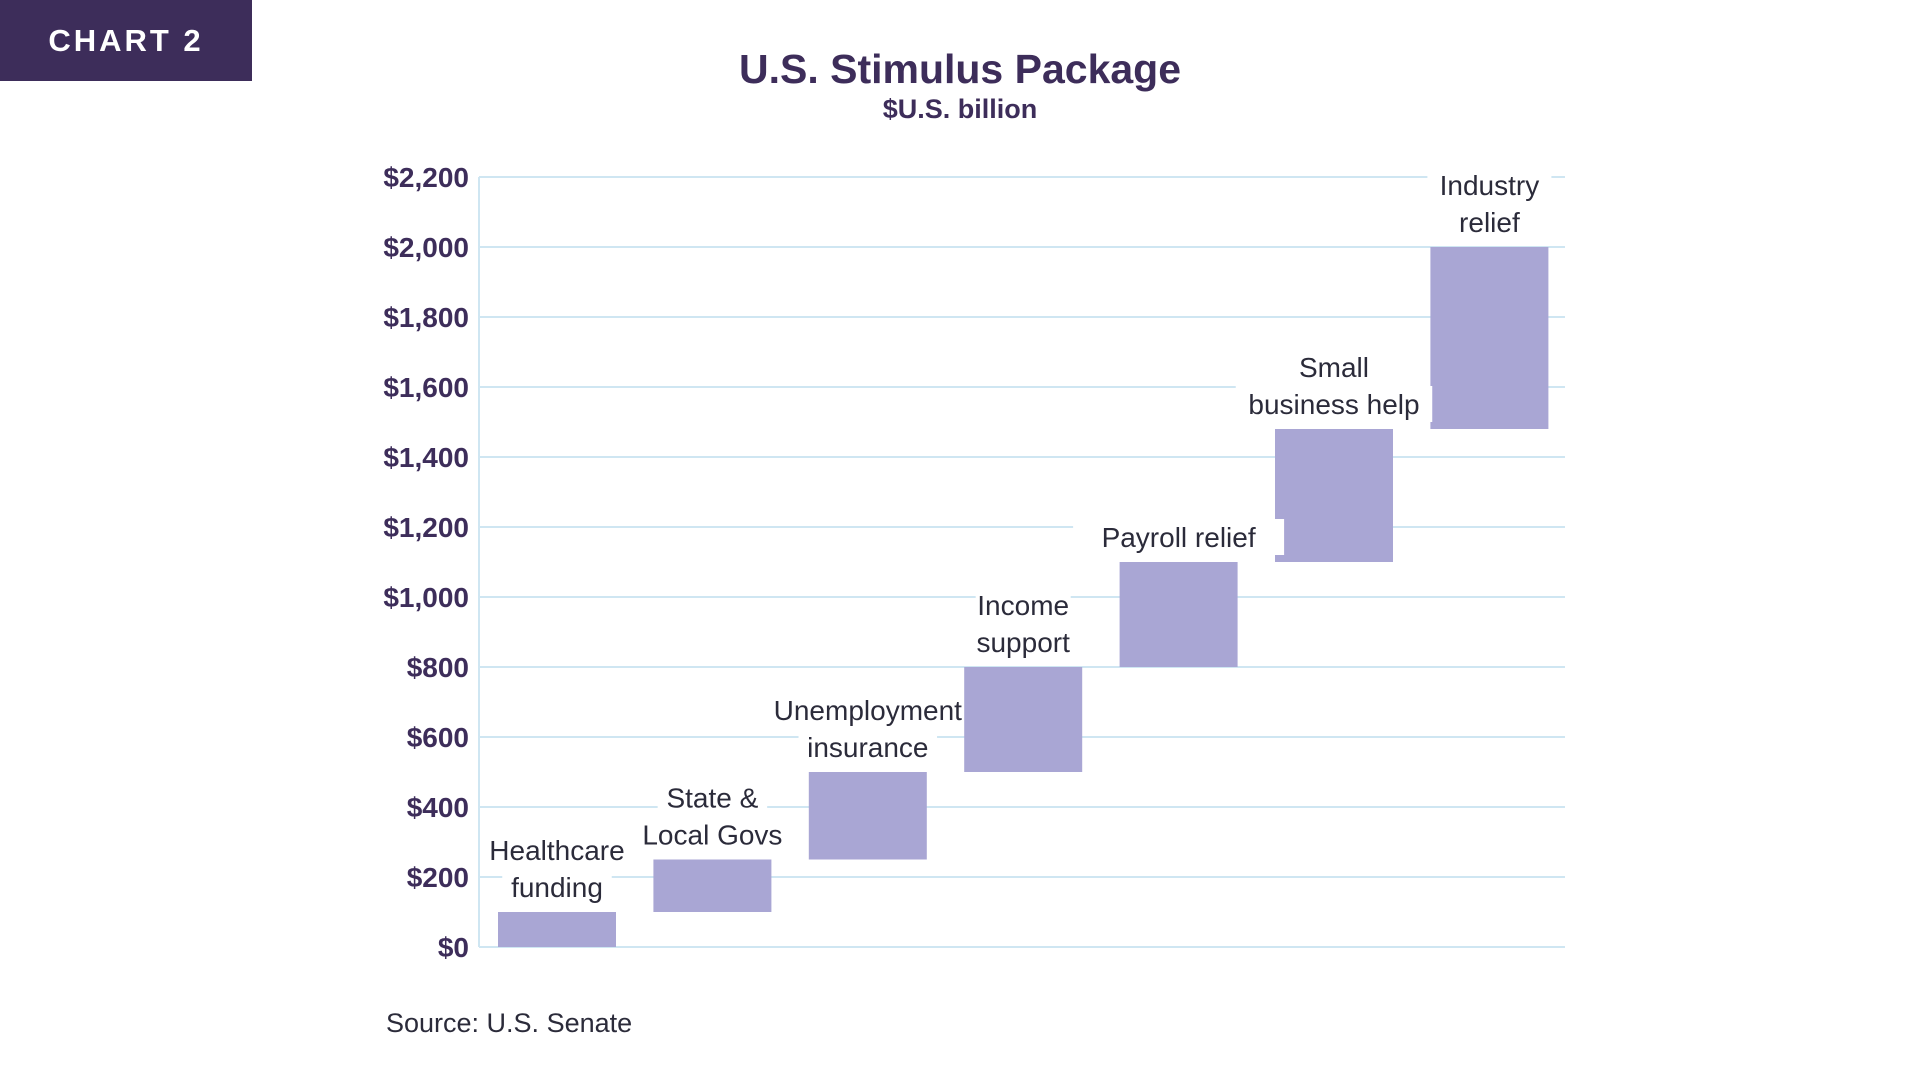 This screenshot has width=1920, height=1080. I want to click on category-label: Local Govs, so click(712, 835).